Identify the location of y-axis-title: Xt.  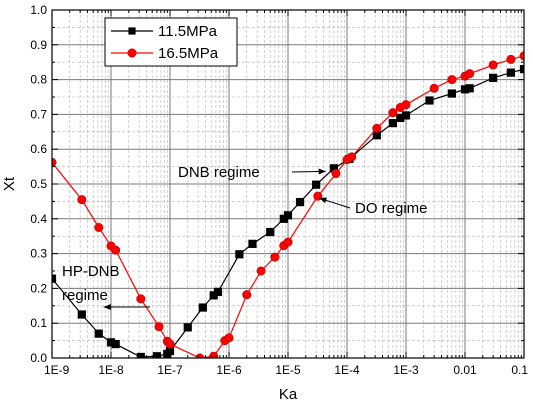
(9, 183).